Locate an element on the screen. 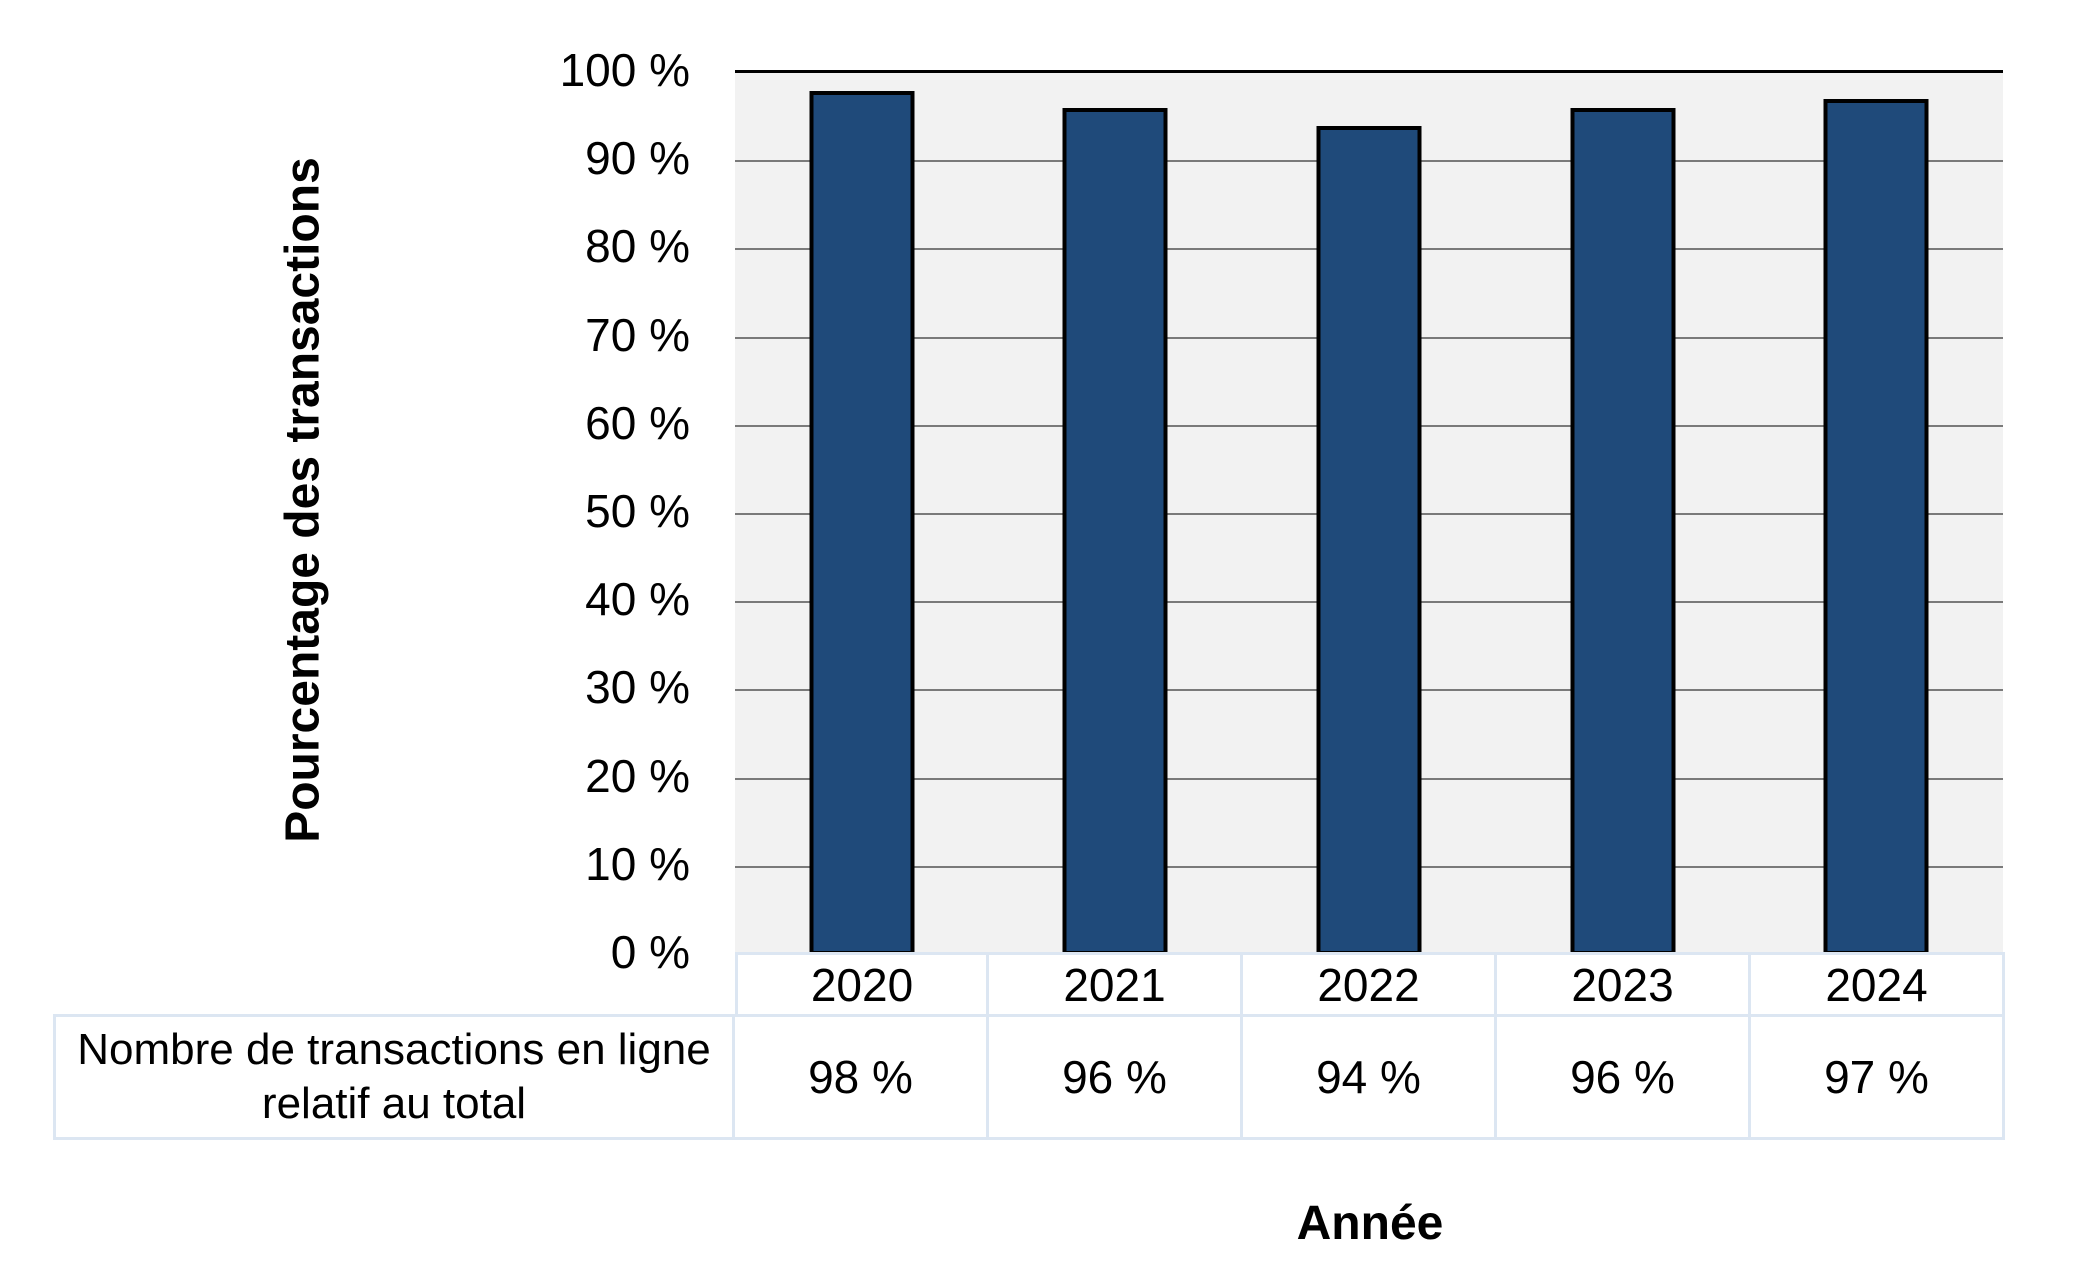  y-tick-label: 30 % is located at coordinates (637, 687).